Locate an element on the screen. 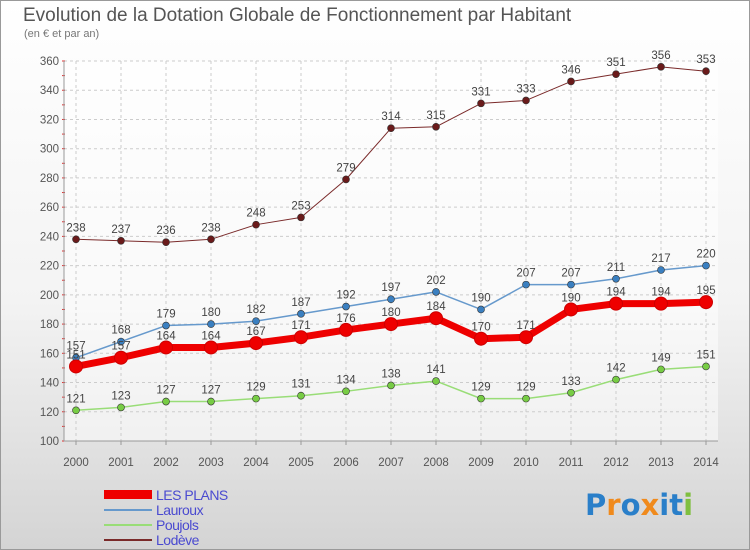 The height and width of the screenshot is (550, 750). data-label-lauroux: 157 is located at coordinates (75, 347).